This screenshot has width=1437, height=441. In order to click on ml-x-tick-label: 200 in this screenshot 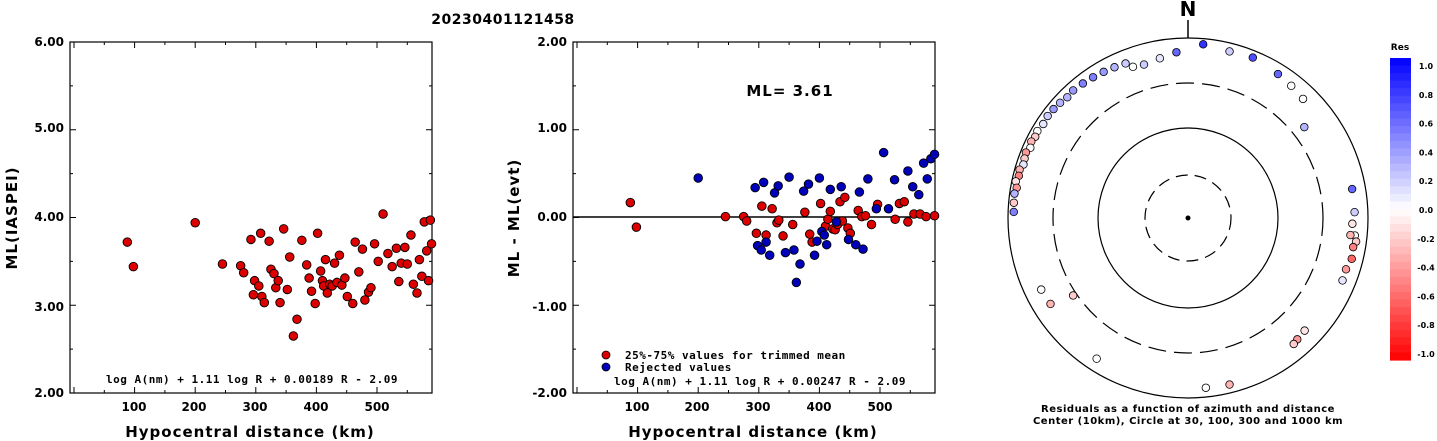, I will do `click(193, 407)`.